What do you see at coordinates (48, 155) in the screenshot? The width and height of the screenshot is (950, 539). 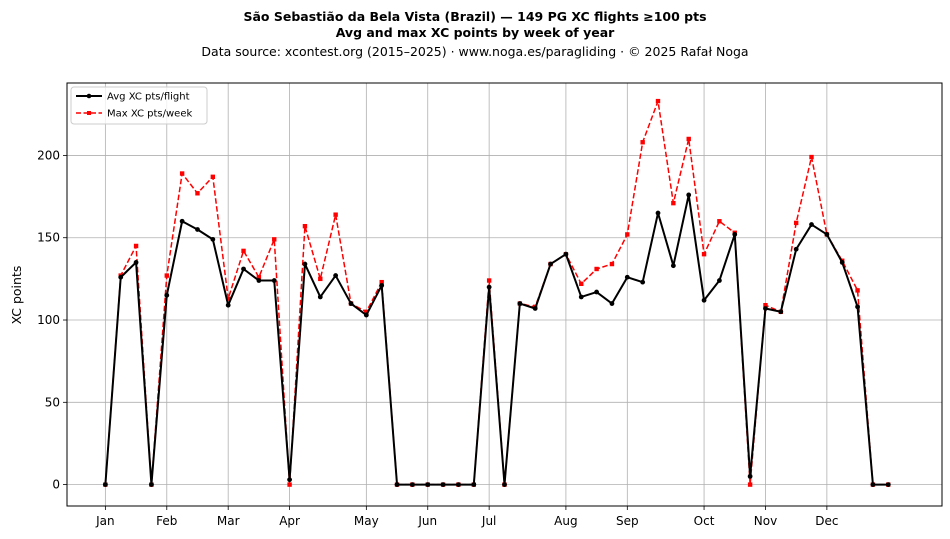 I see `y-tick-label: 200` at bounding box center [48, 155].